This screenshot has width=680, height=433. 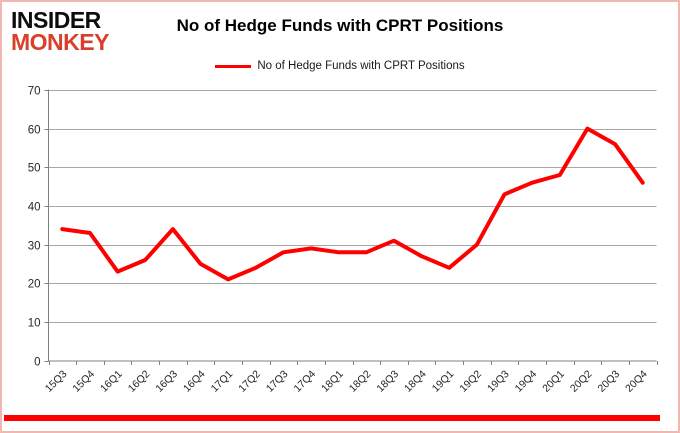 I want to click on x-axis-label: 16Q3, so click(x=166, y=381).